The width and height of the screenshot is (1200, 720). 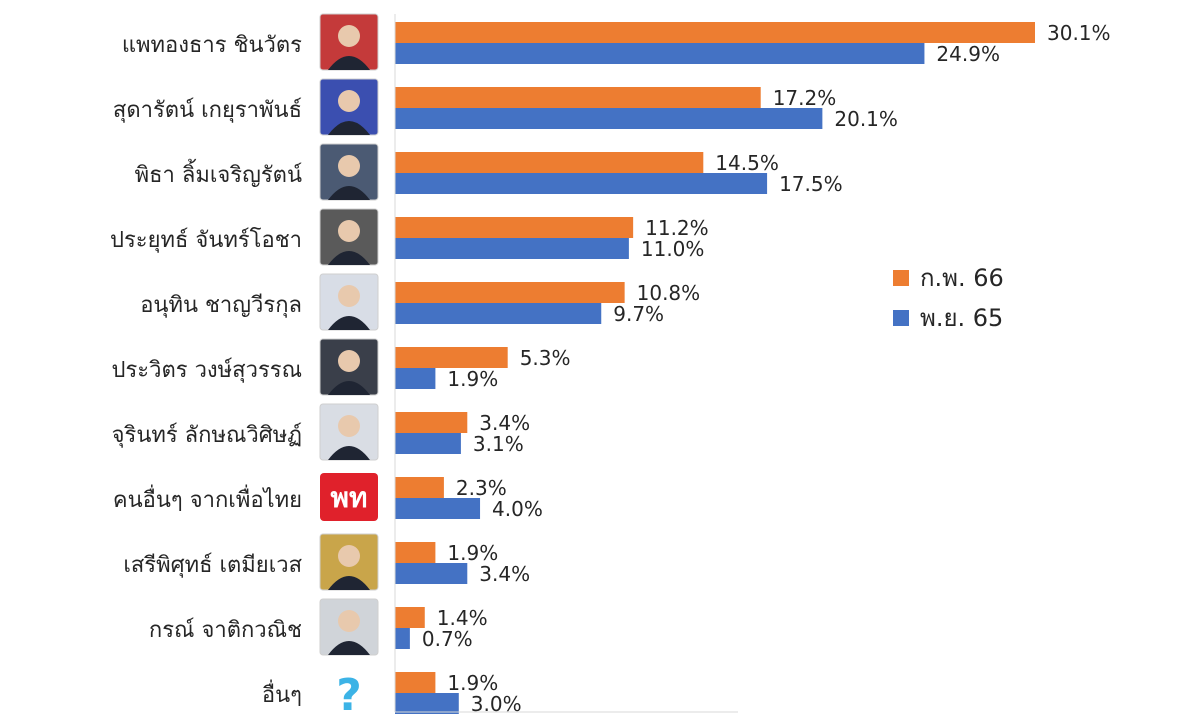 I want to click on legend: ก.พ. 66 พ.ย. 65, so click(x=948, y=298).